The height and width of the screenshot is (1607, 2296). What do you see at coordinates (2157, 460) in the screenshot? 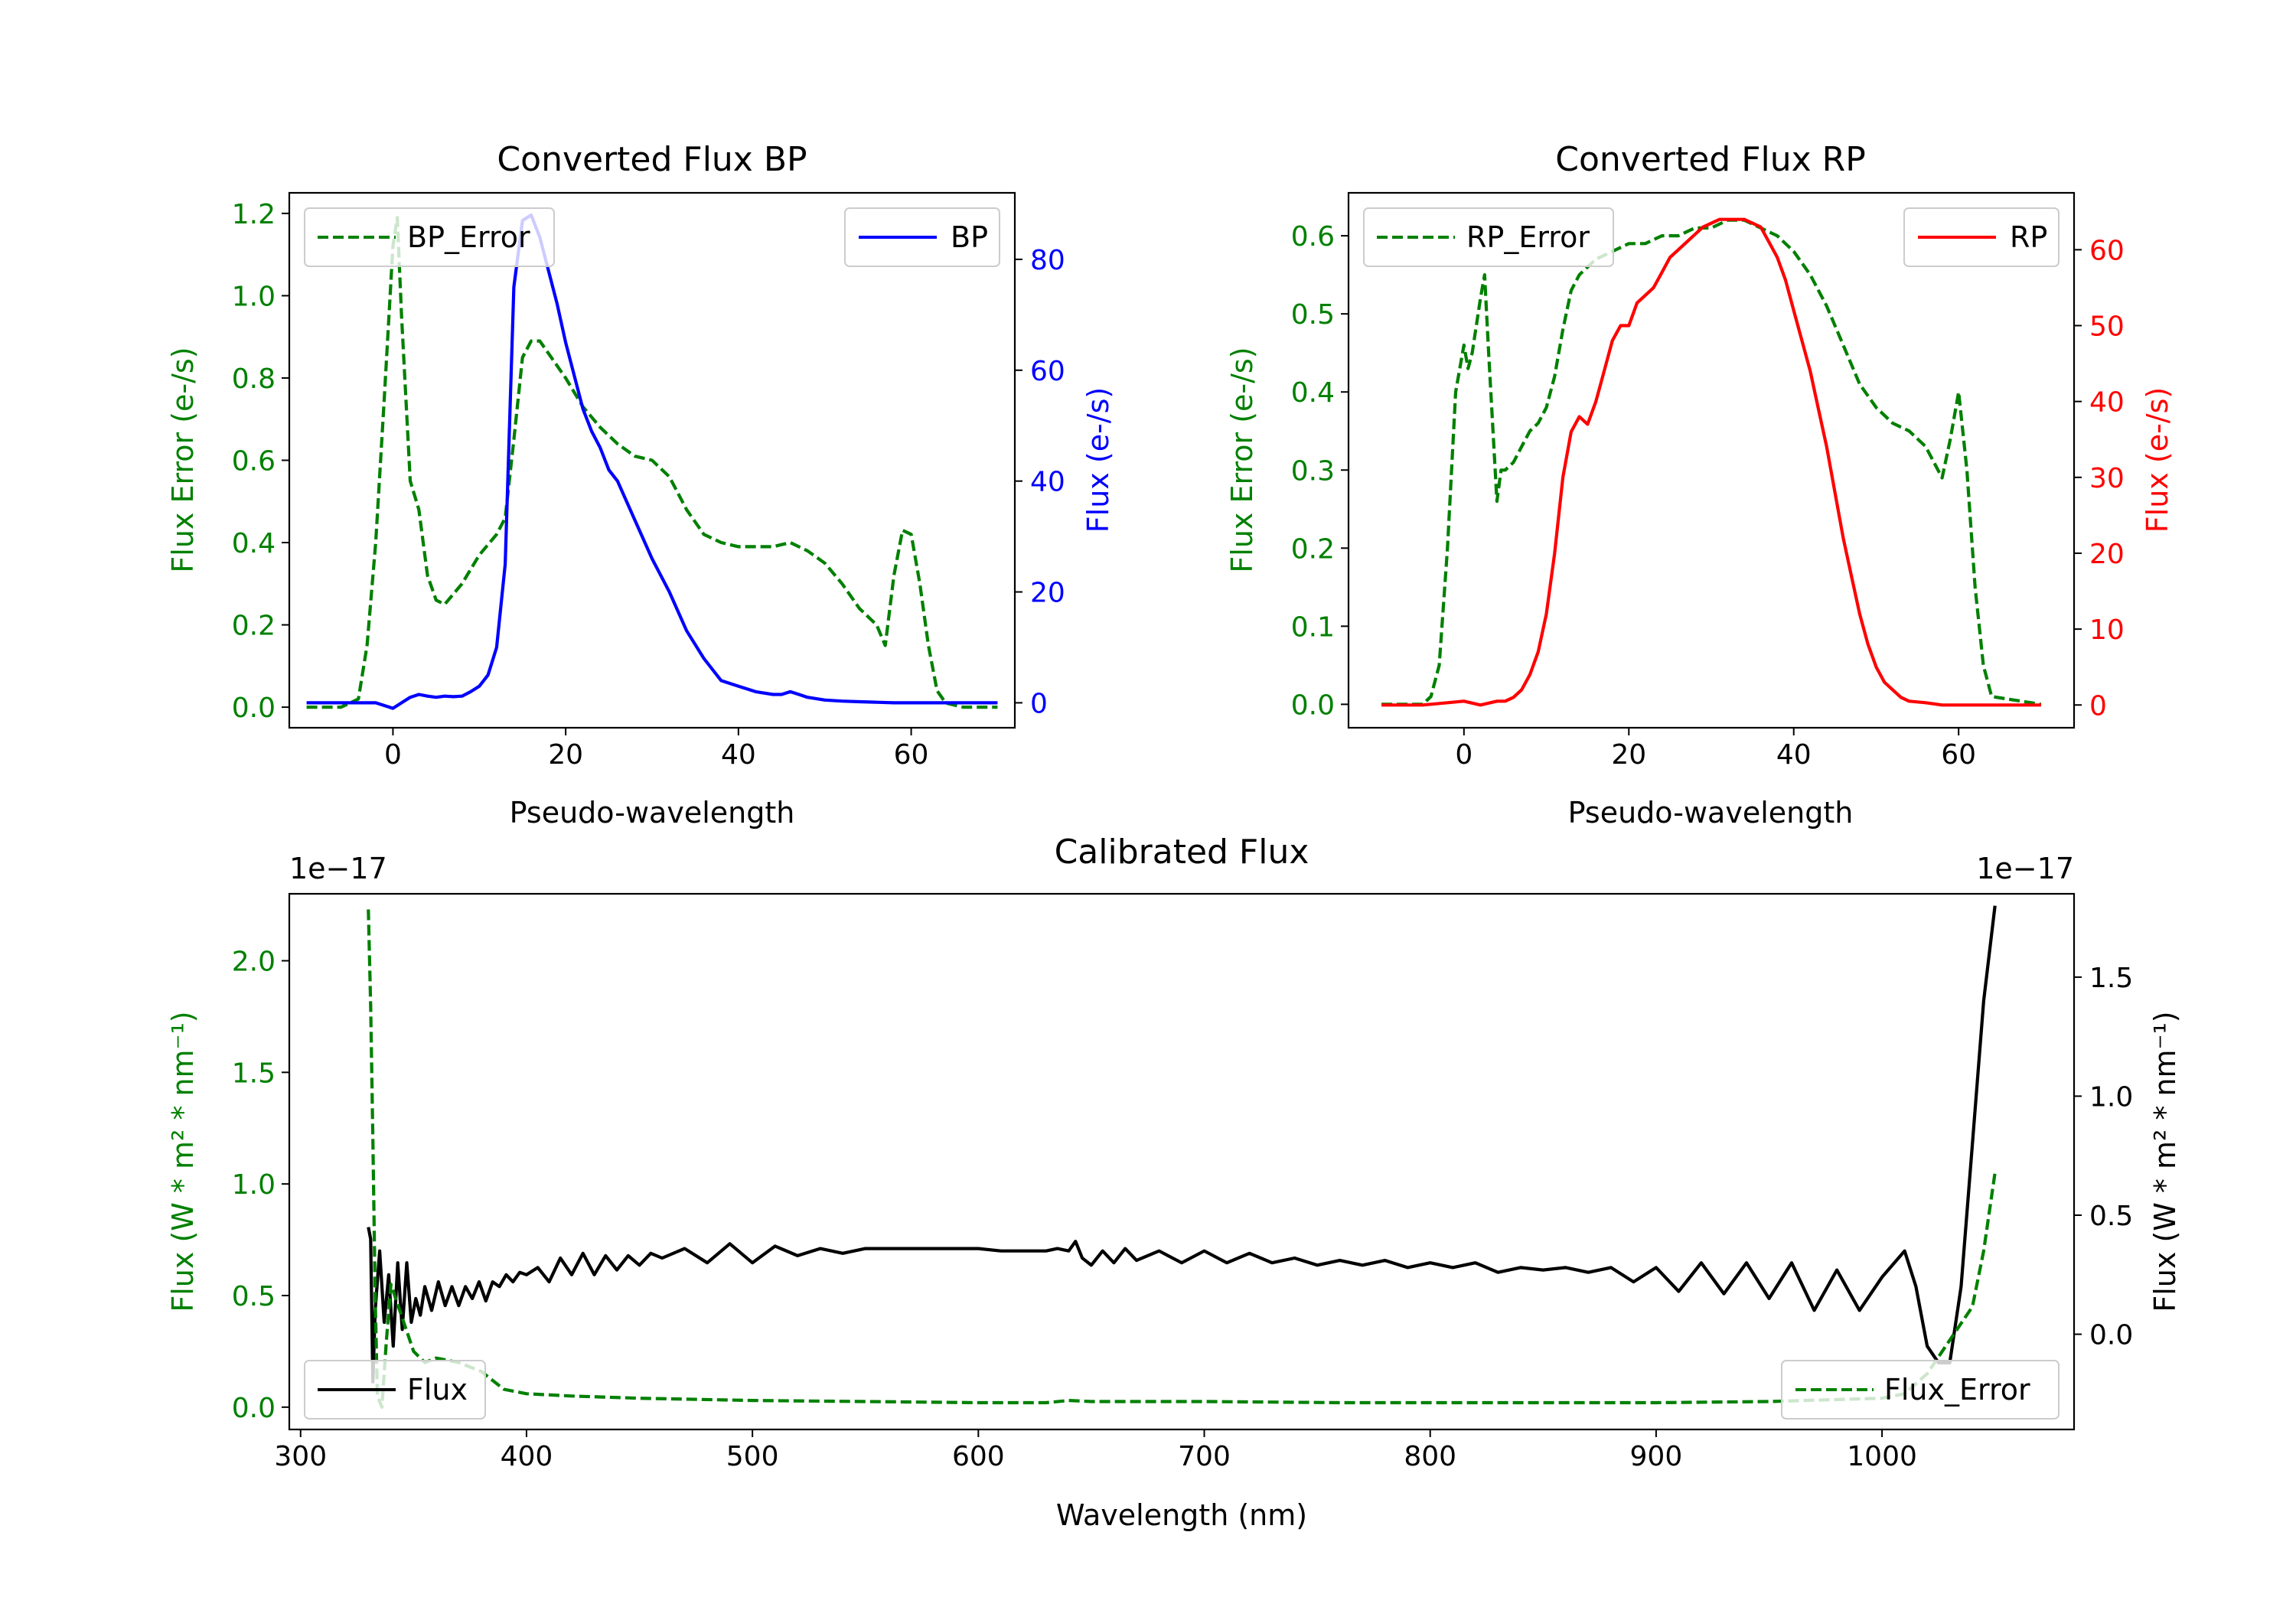
I see `ylabel-right-rp: Flux (e-/s)` at bounding box center [2157, 460].